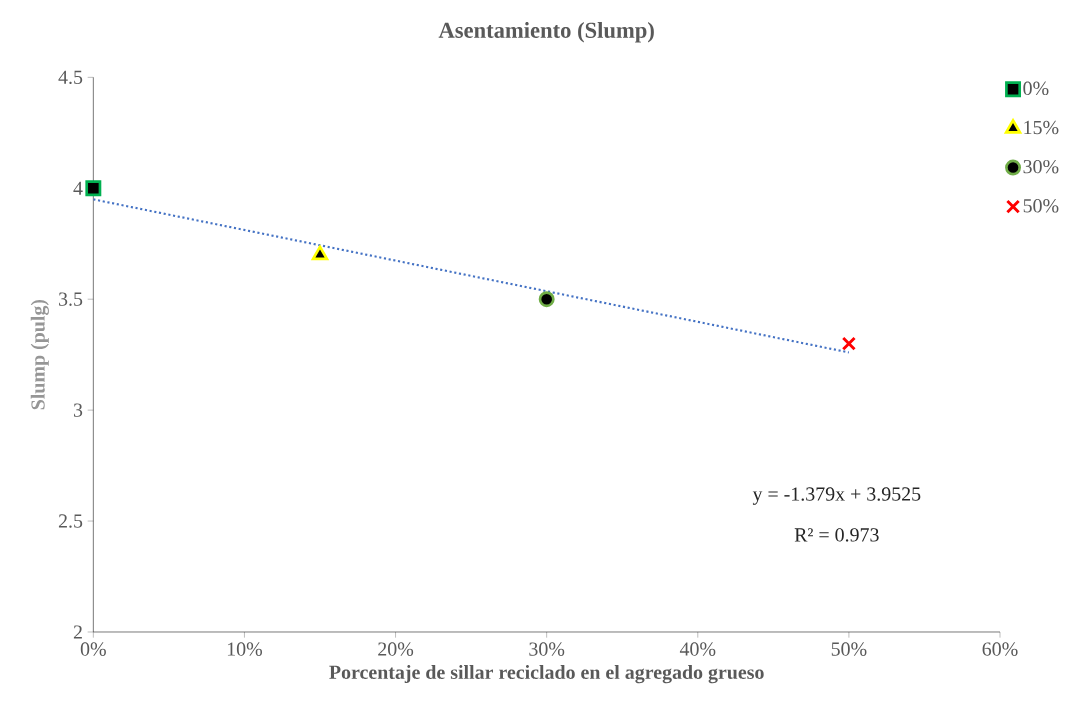 The width and height of the screenshot is (1068, 722). Describe the element at coordinates (1000, 649) in the screenshot. I see `x-tick-label: 60%` at that location.